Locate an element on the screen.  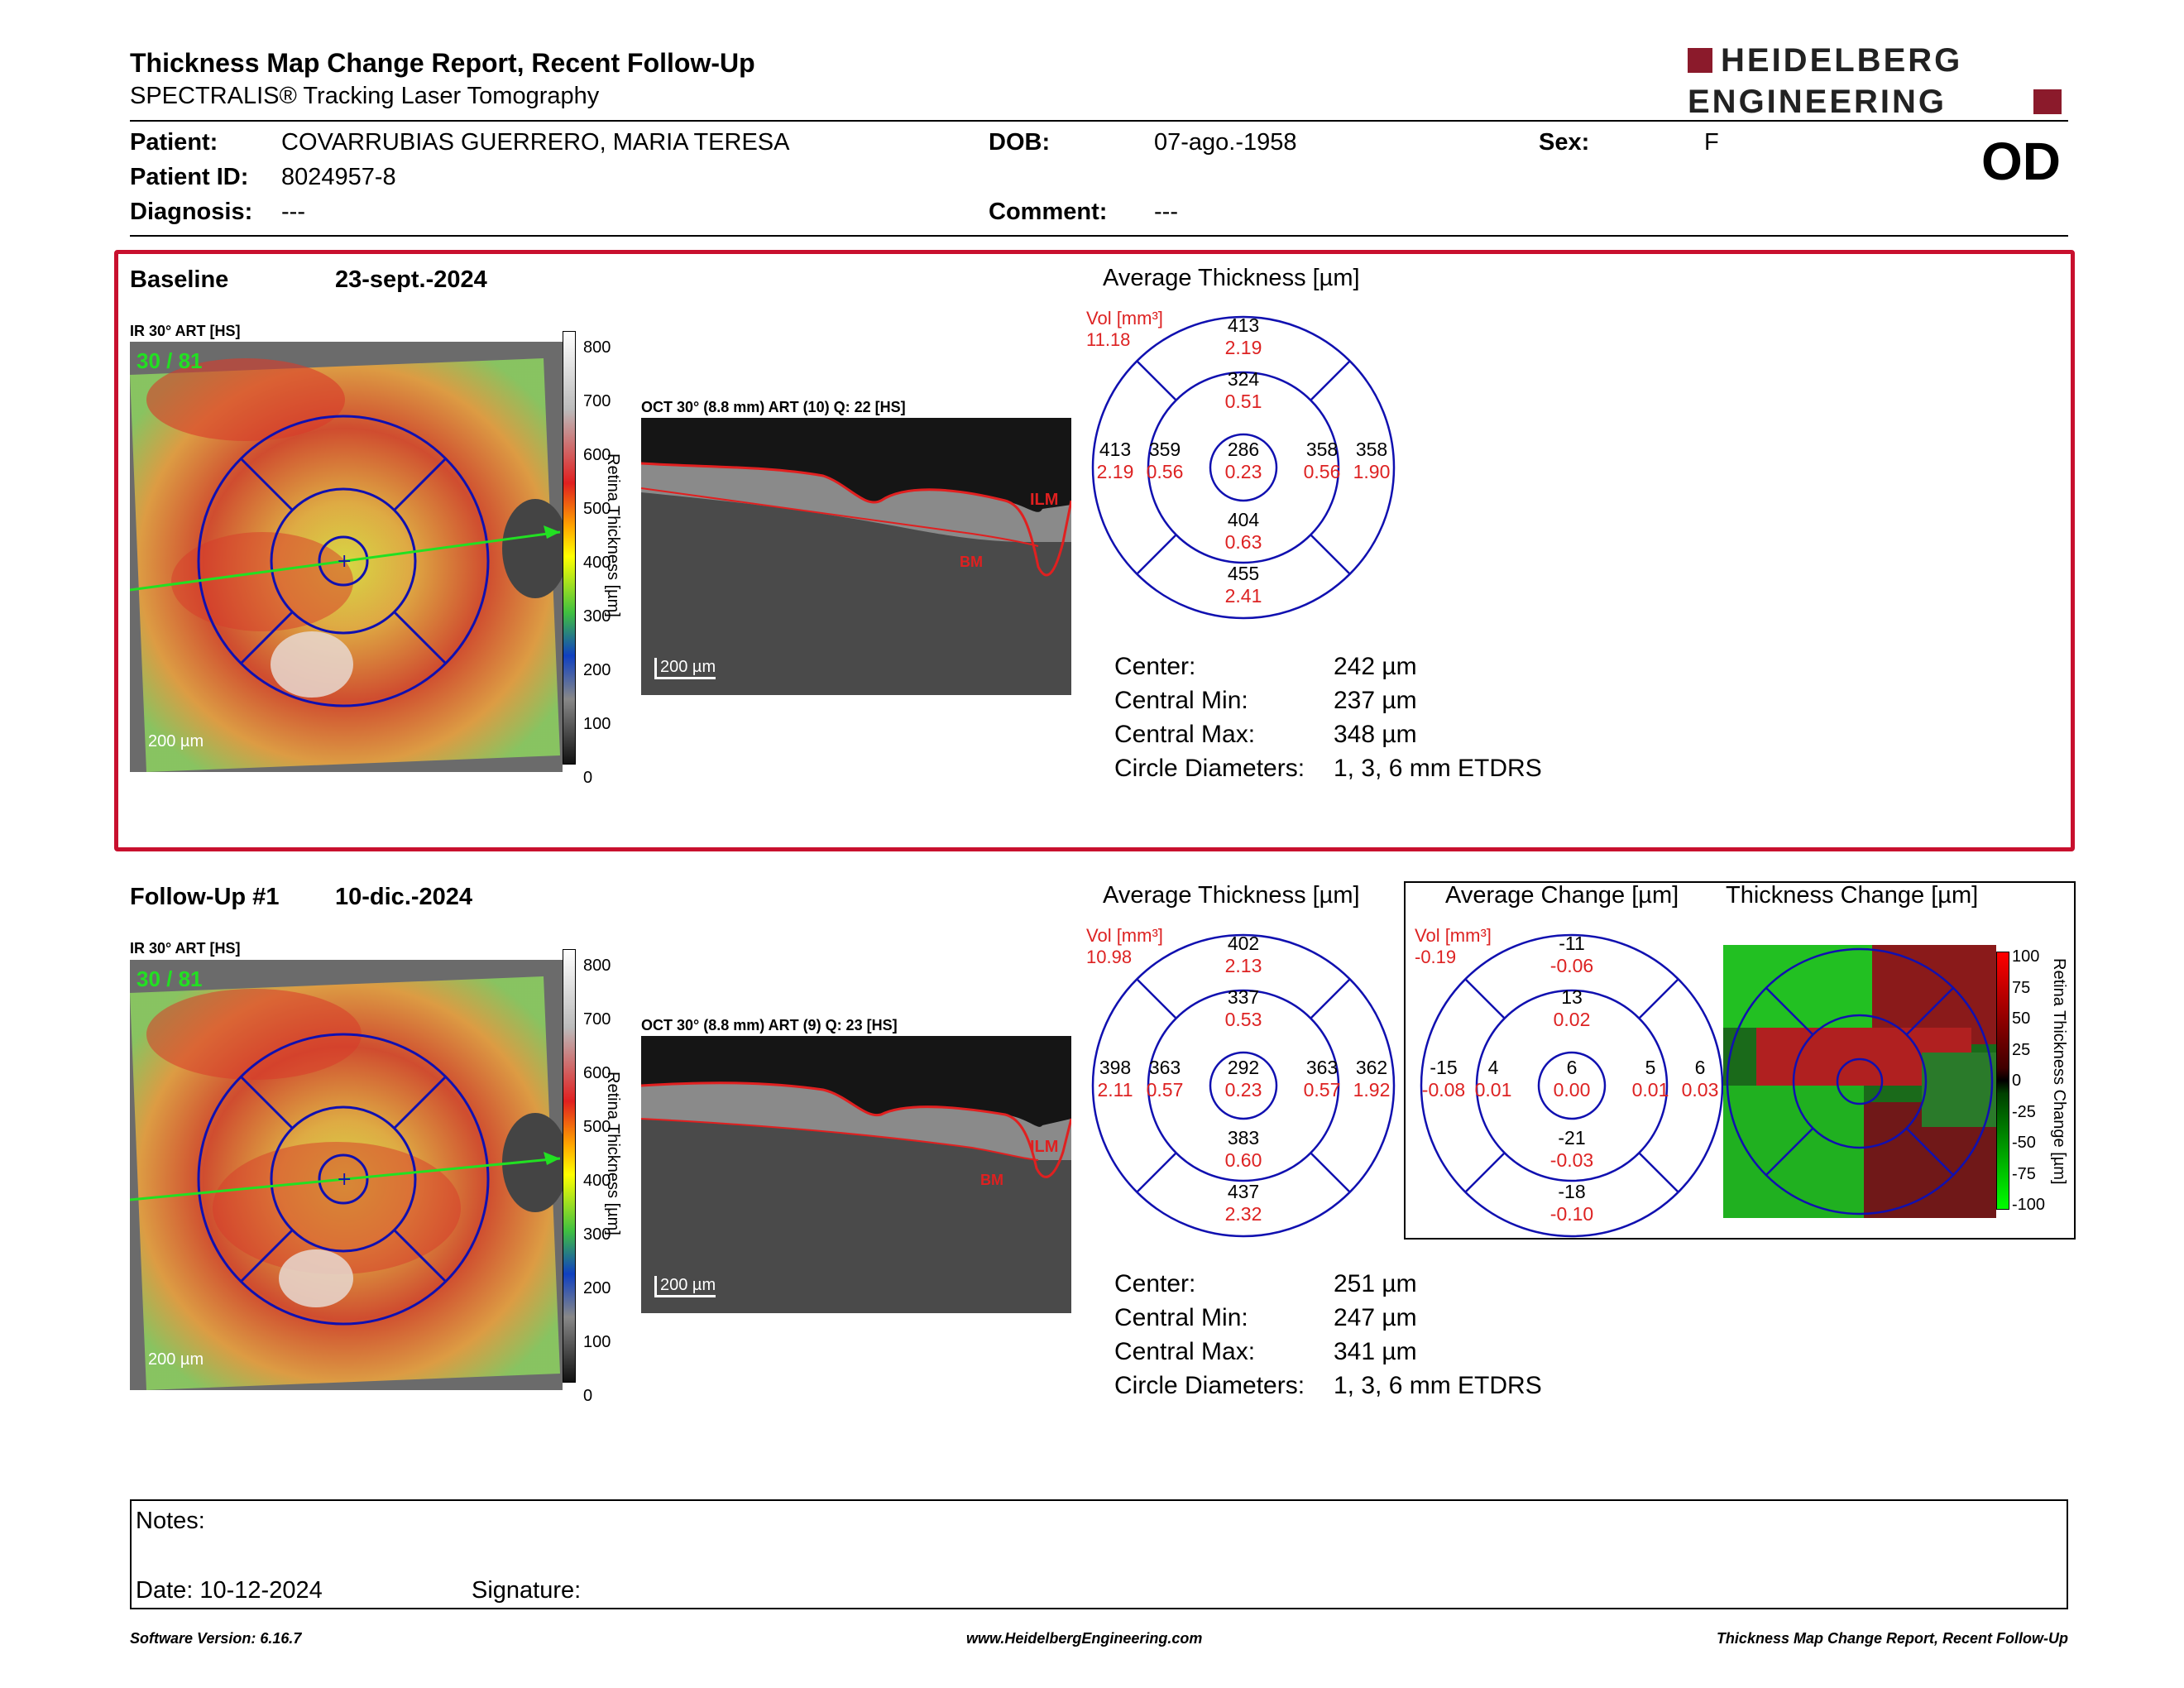
change-etdrs-grid is located at coordinates (1572, 1086).